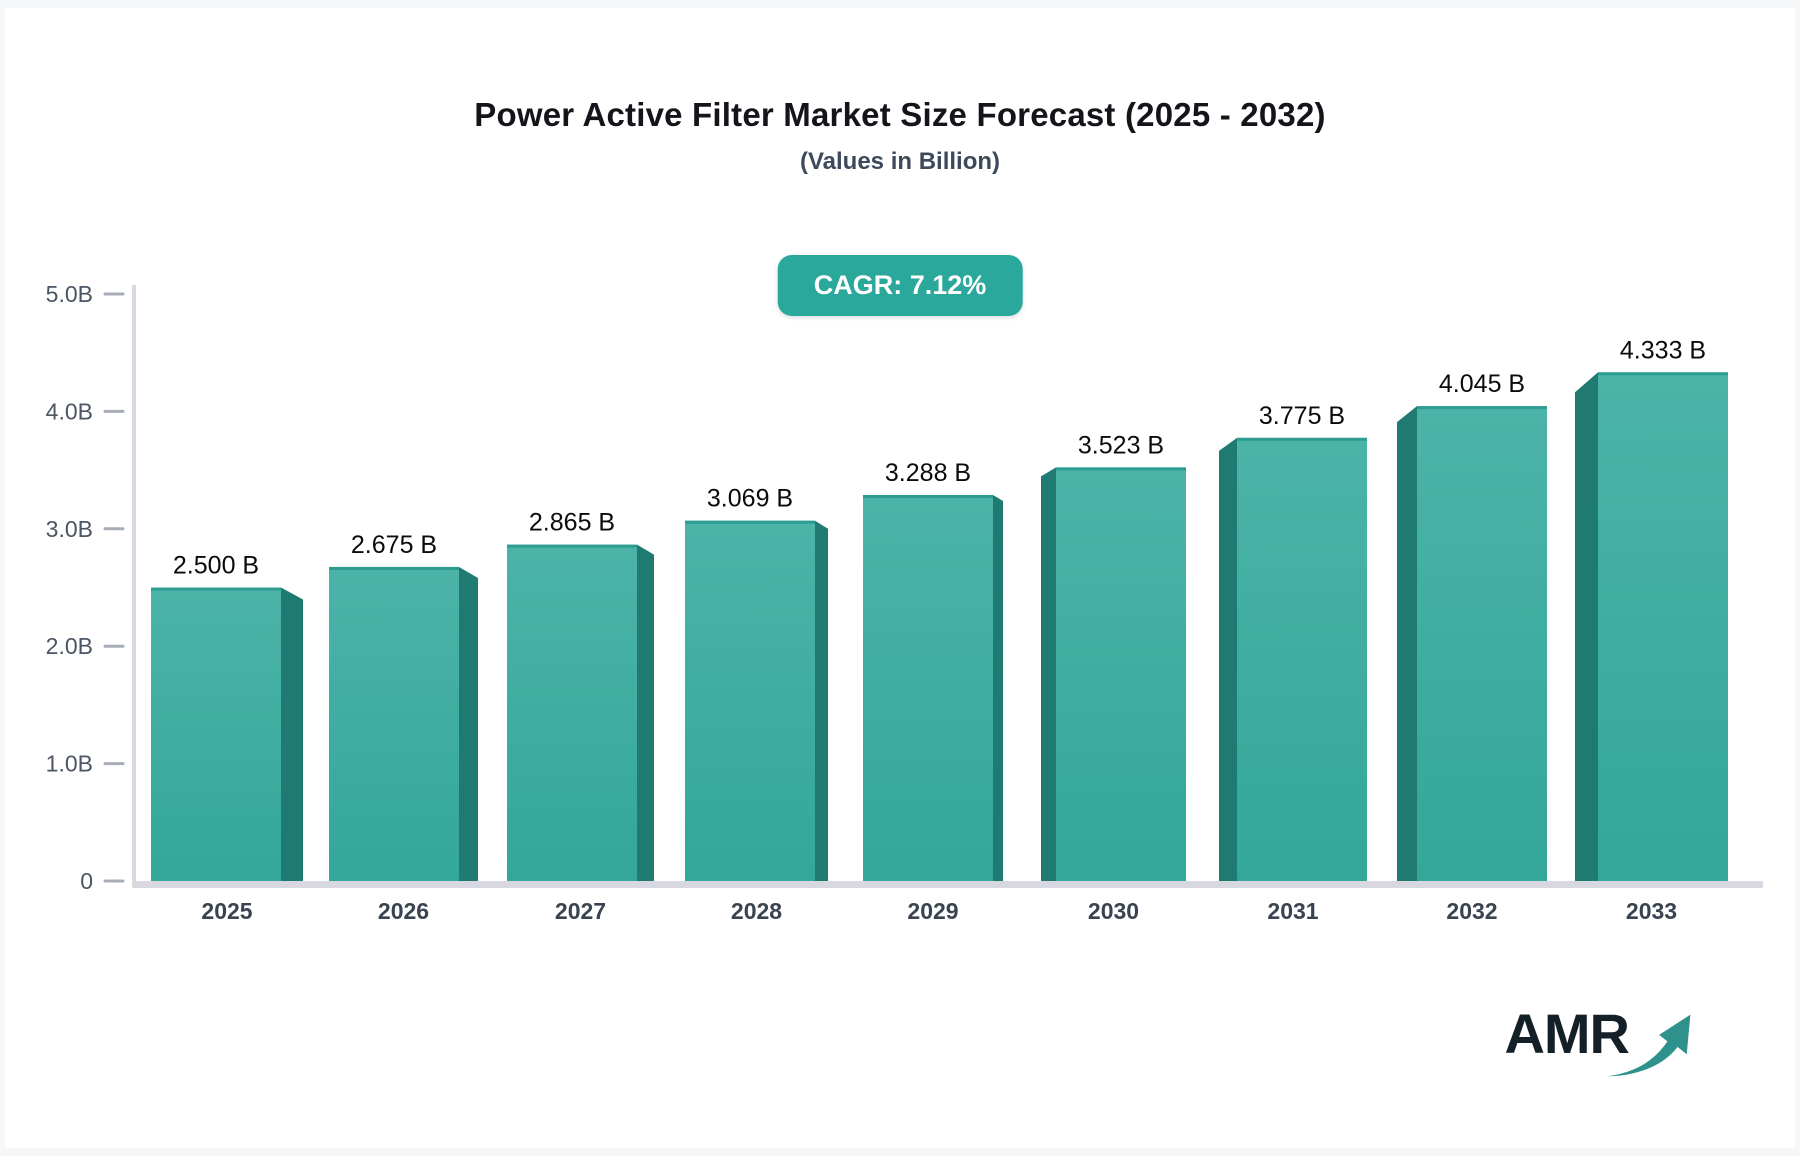  I want to click on brand-logo-text: AMR, so click(1567, 1033).